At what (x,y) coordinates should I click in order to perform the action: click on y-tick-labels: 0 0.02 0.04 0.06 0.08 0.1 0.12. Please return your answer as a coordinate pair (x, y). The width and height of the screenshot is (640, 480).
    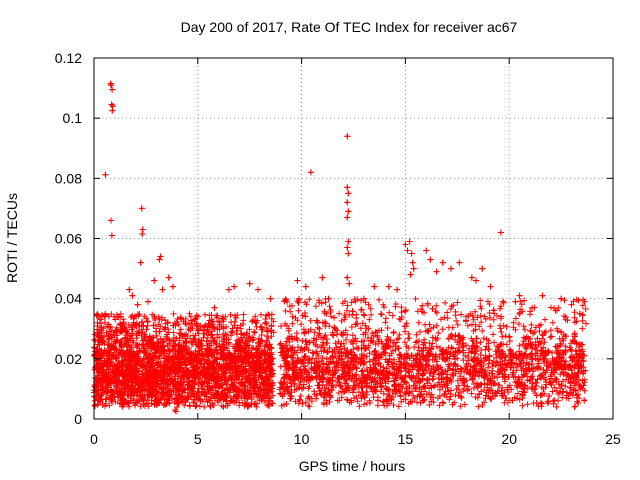
    Looking at the image, I should click on (68, 238).